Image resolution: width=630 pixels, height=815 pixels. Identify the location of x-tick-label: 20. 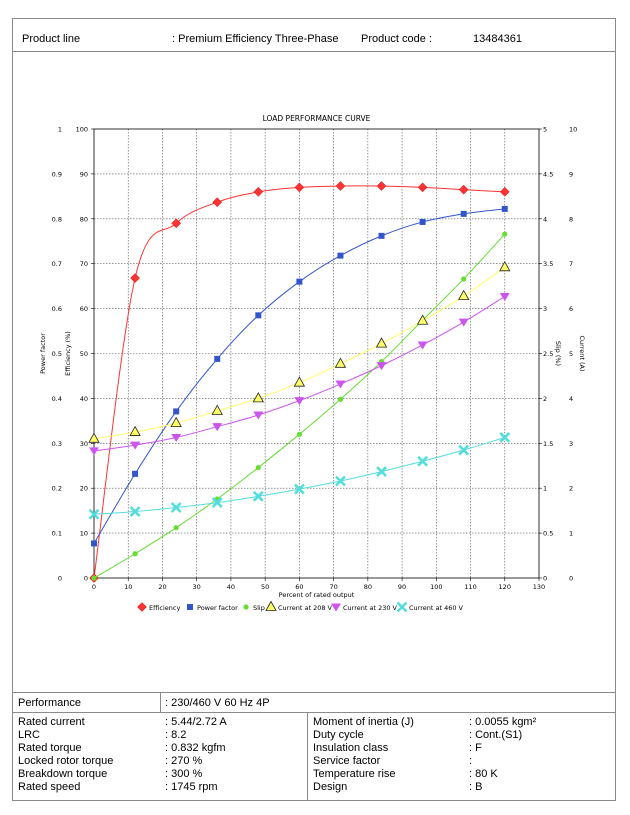
(162, 587).